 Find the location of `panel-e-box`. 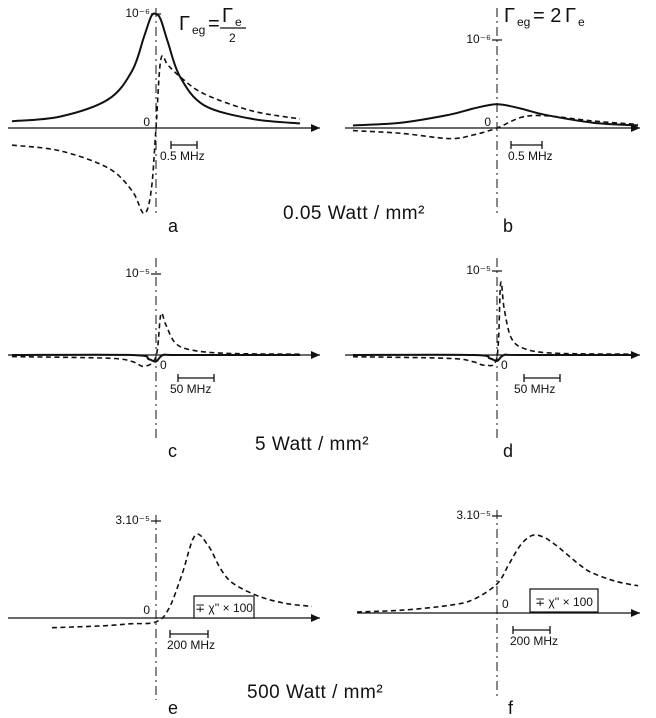

panel-e-box is located at coordinates (224, 607).